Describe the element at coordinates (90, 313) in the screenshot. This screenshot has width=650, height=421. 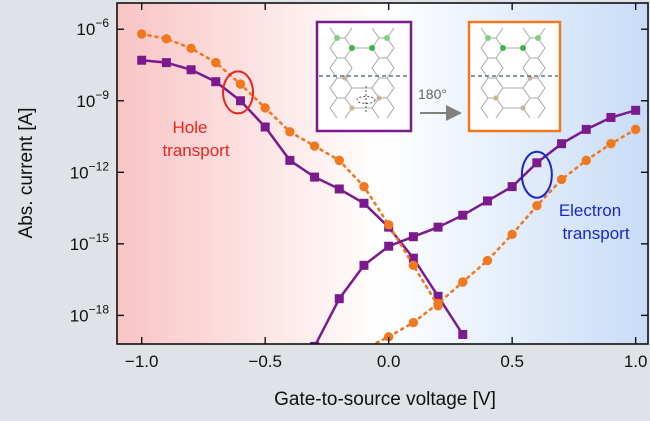
I see `y-tick-label: 10⁻¹⁸` at that location.